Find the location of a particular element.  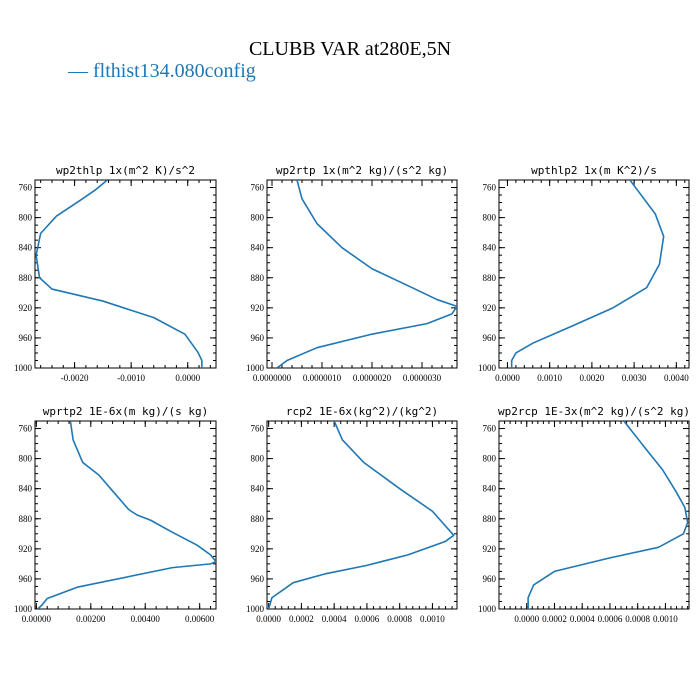

legend-entry: — flthist134.080config is located at coordinates (161, 71).